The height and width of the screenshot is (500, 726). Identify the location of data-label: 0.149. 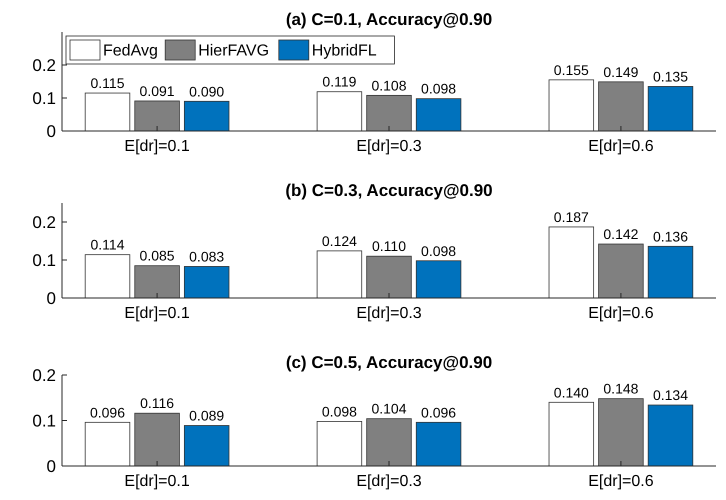
(621, 72).